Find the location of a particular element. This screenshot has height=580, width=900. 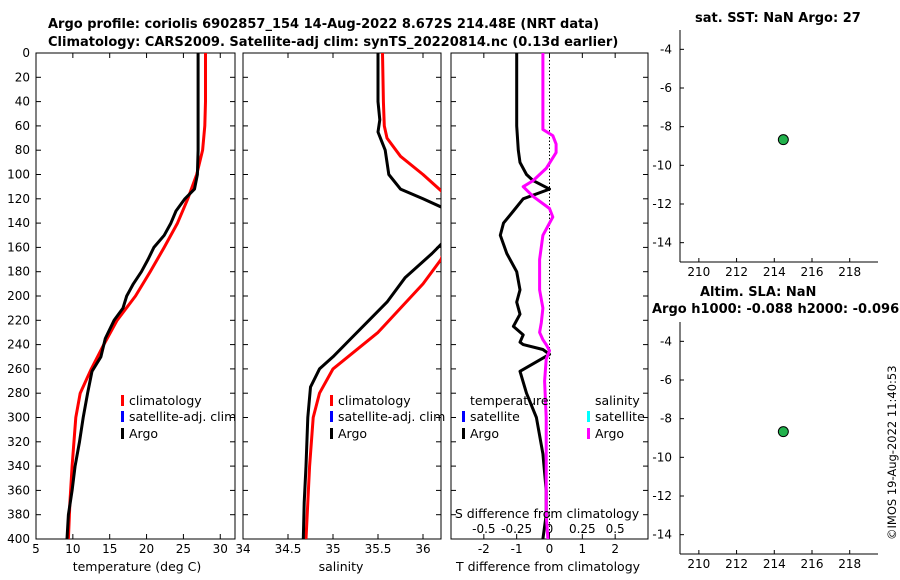

y-tick-label: 320 is located at coordinates (18, 442).